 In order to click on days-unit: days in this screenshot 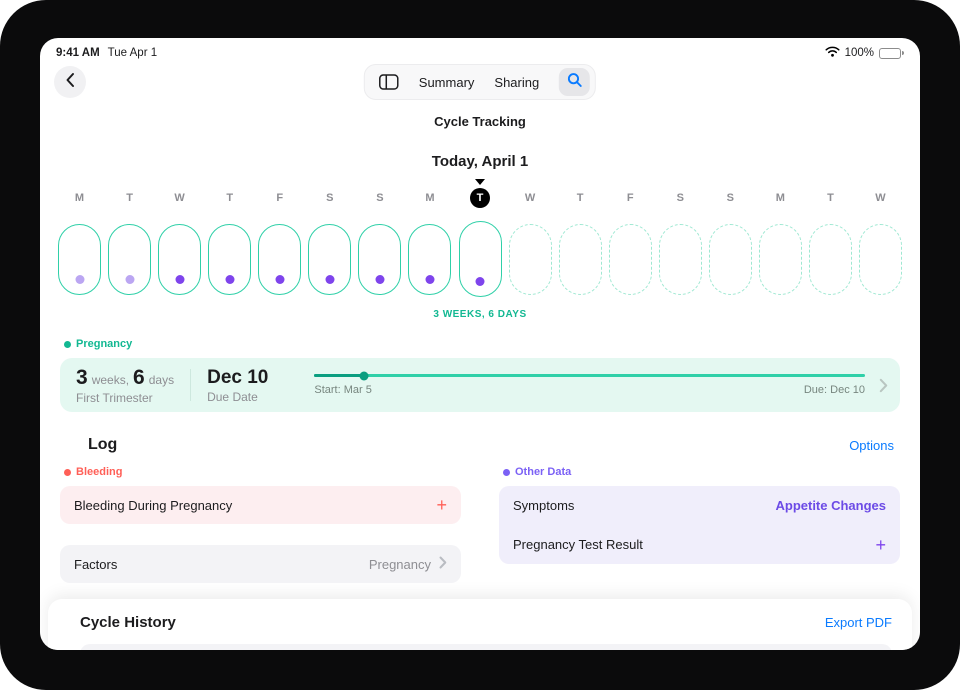, I will do `click(161, 379)`.